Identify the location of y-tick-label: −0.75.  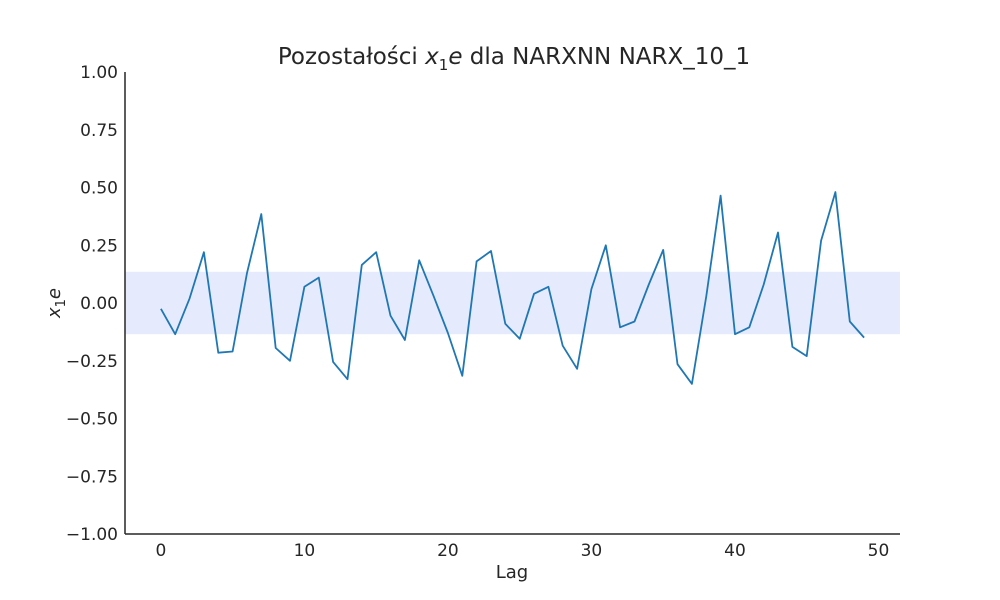
(92, 477).